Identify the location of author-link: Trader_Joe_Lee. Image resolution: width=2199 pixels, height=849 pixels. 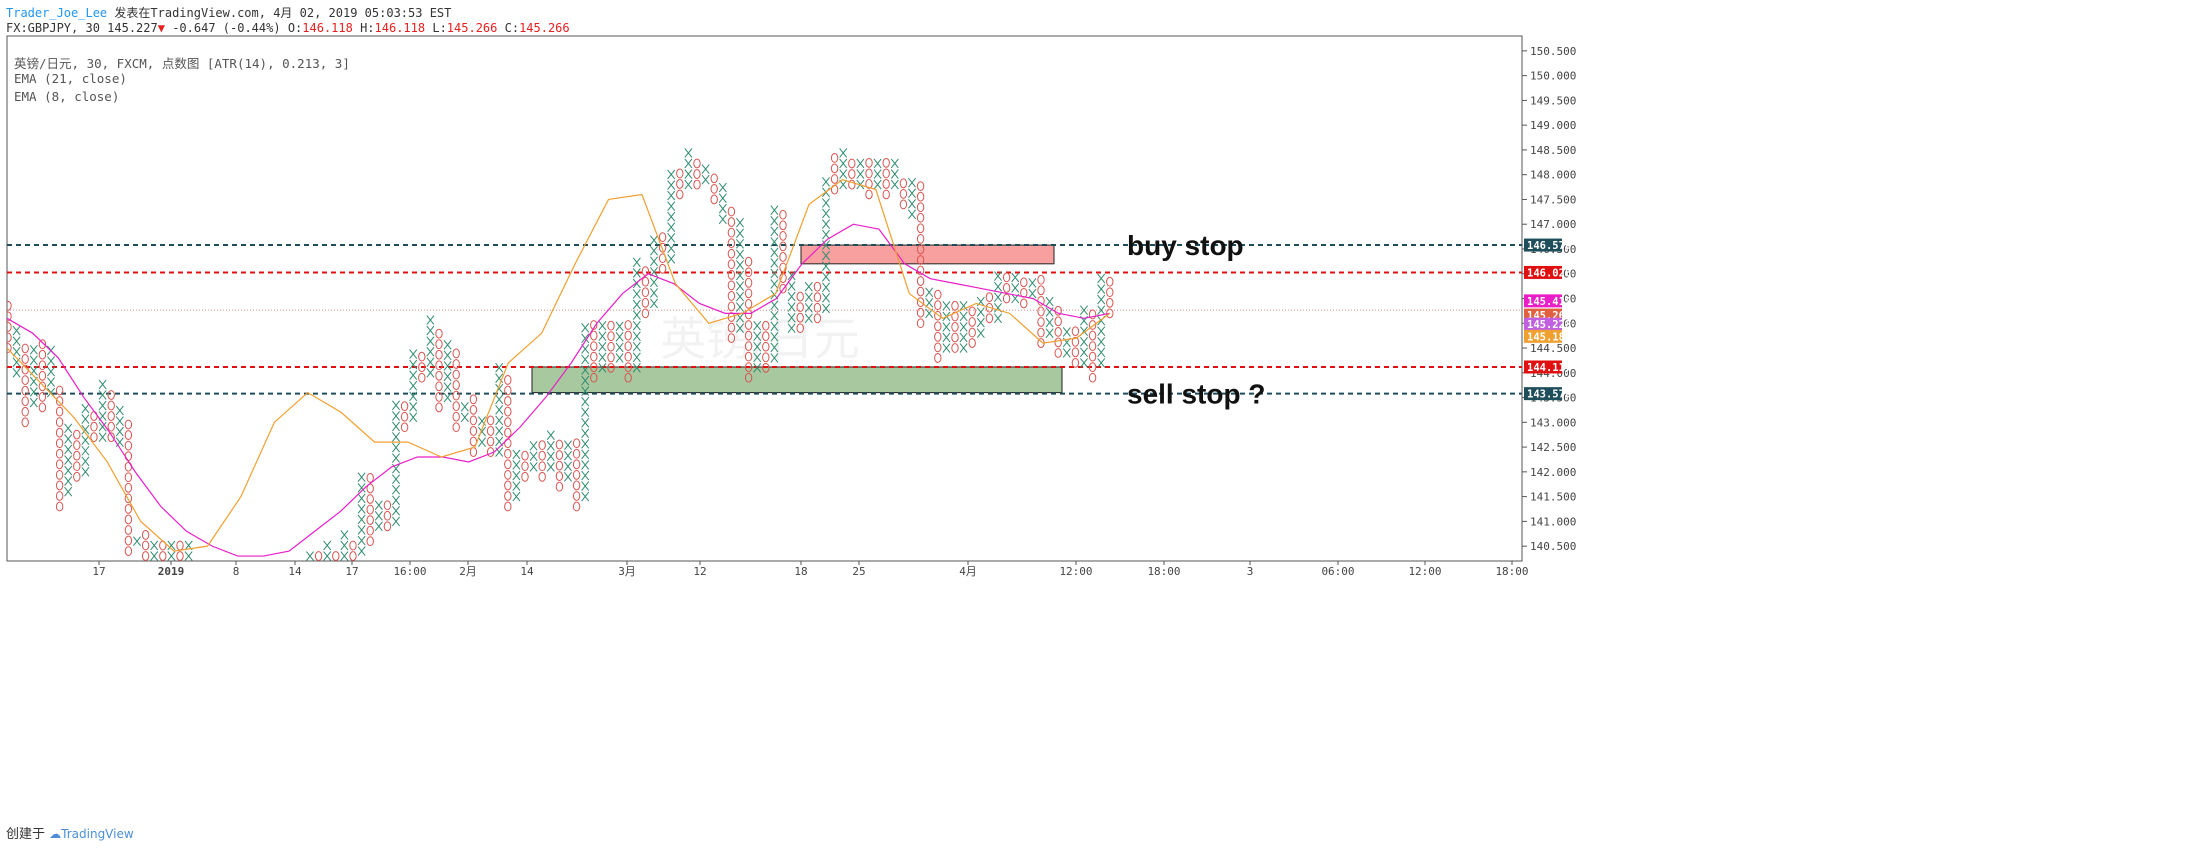
(57, 13).